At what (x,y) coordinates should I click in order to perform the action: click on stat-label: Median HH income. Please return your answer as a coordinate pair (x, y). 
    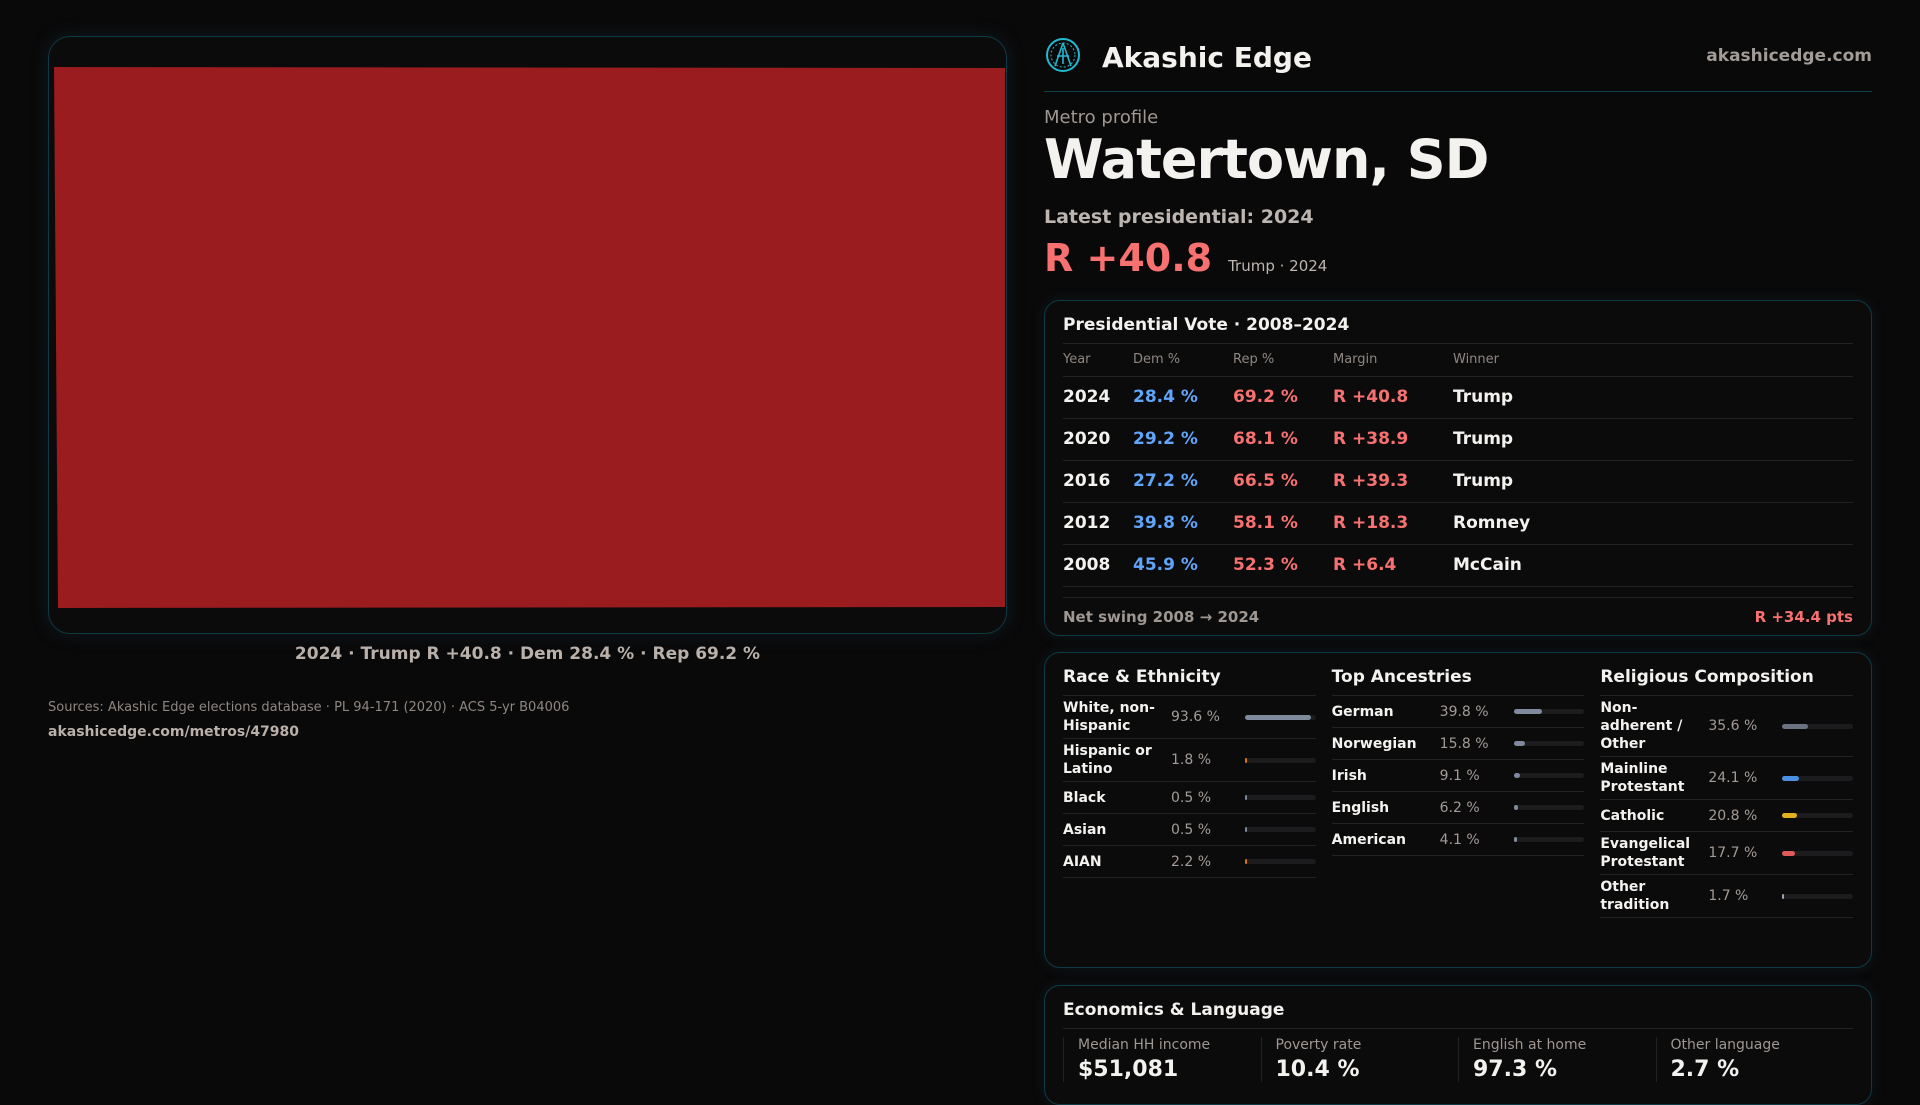
    Looking at the image, I should click on (1144, 1045).